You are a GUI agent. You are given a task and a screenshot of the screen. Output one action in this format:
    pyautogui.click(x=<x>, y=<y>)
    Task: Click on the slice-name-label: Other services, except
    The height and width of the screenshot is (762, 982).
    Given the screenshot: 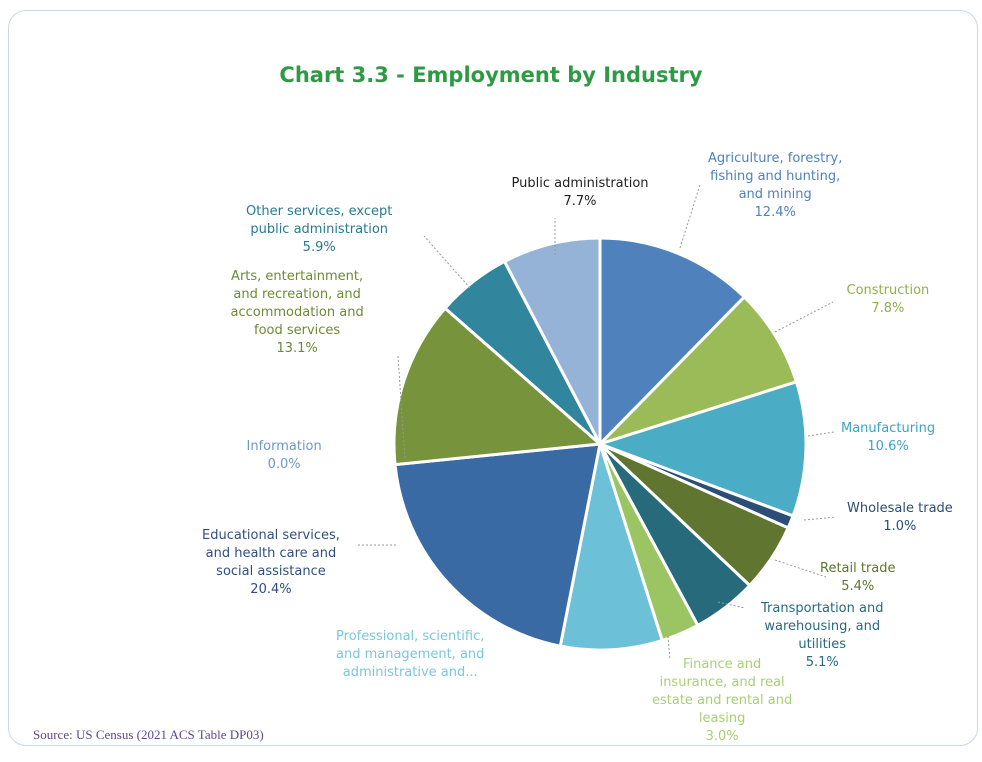 What is the action you would take?
    pyautogui.click(x=319, y=211)
    